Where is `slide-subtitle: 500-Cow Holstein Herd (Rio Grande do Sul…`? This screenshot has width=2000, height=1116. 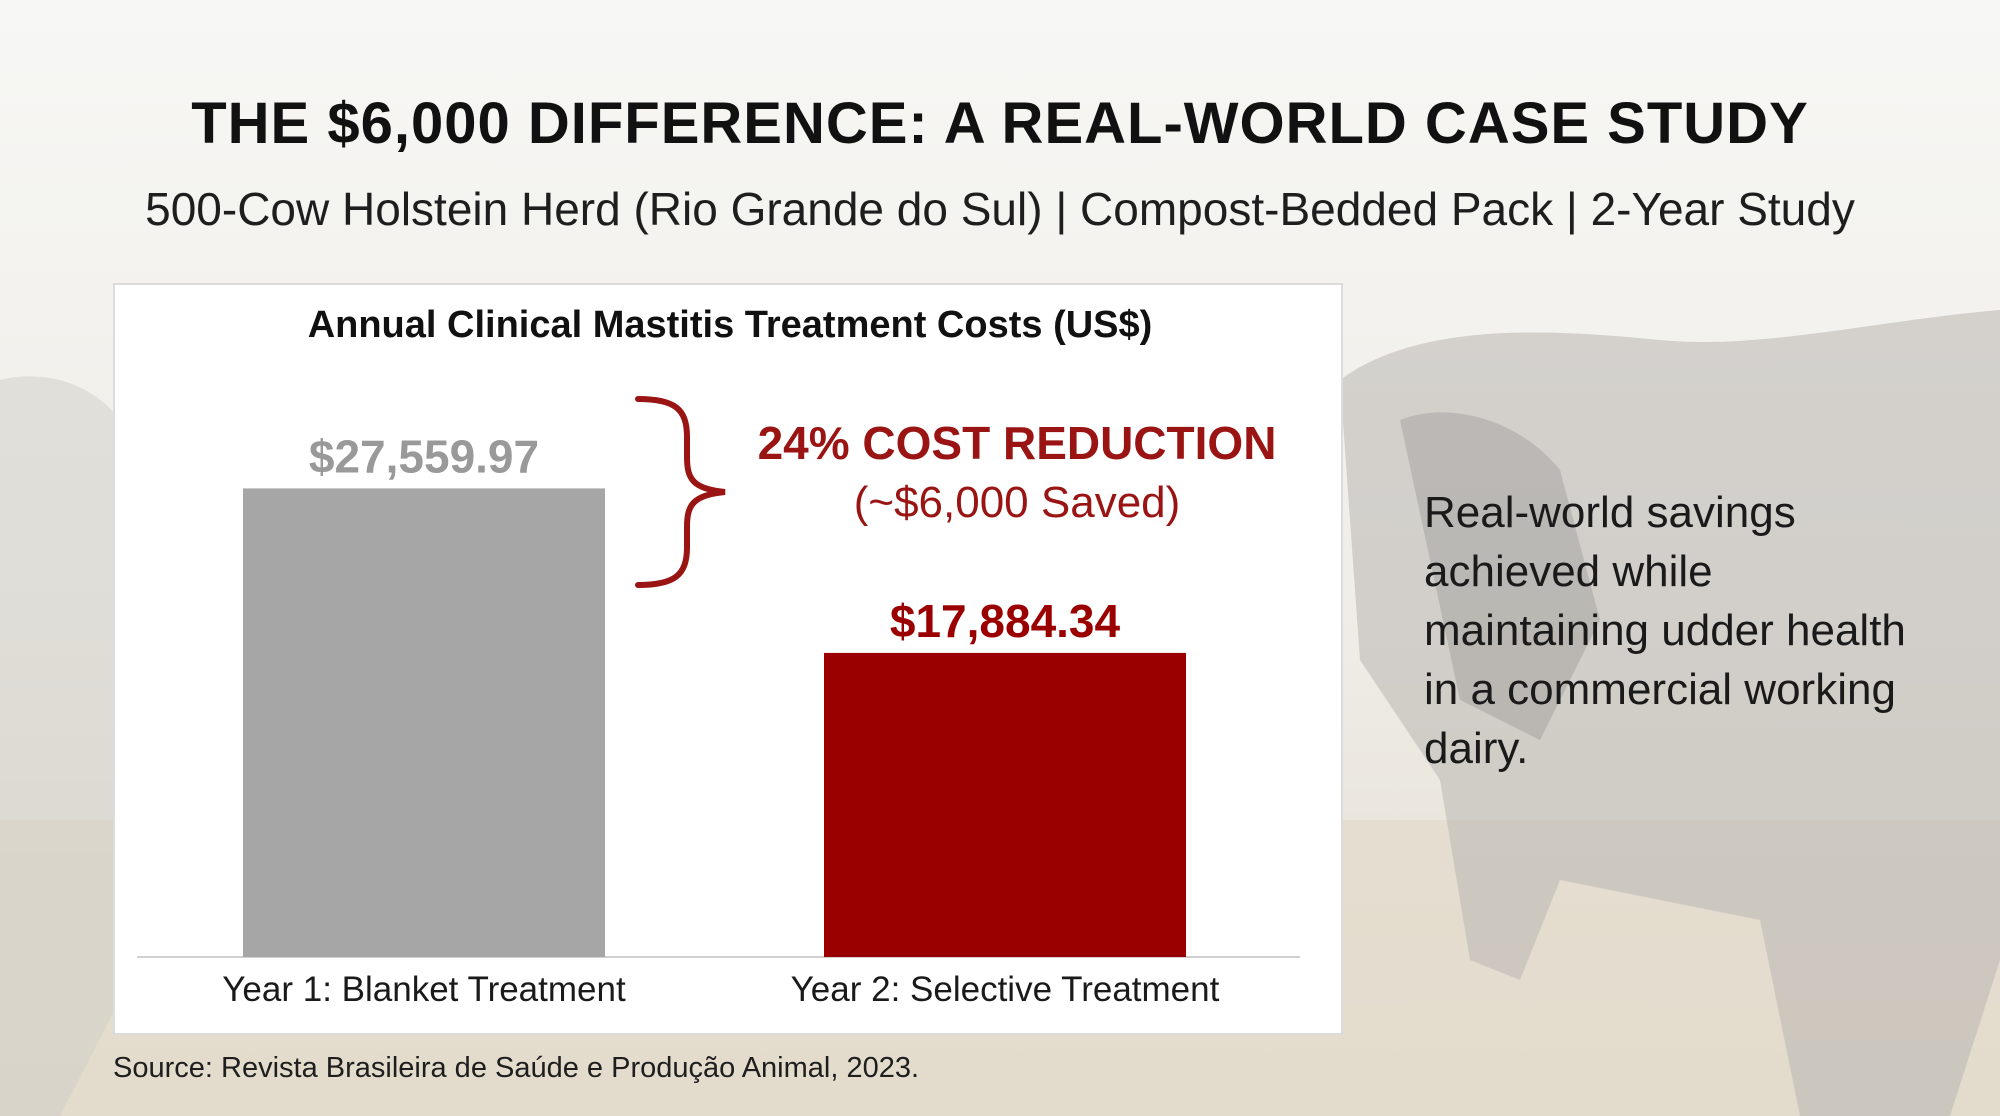 slide-subtitle: 500-Cow Holstein Herd (Rio Grande do Sul… is located at coordinates (1000, 209).